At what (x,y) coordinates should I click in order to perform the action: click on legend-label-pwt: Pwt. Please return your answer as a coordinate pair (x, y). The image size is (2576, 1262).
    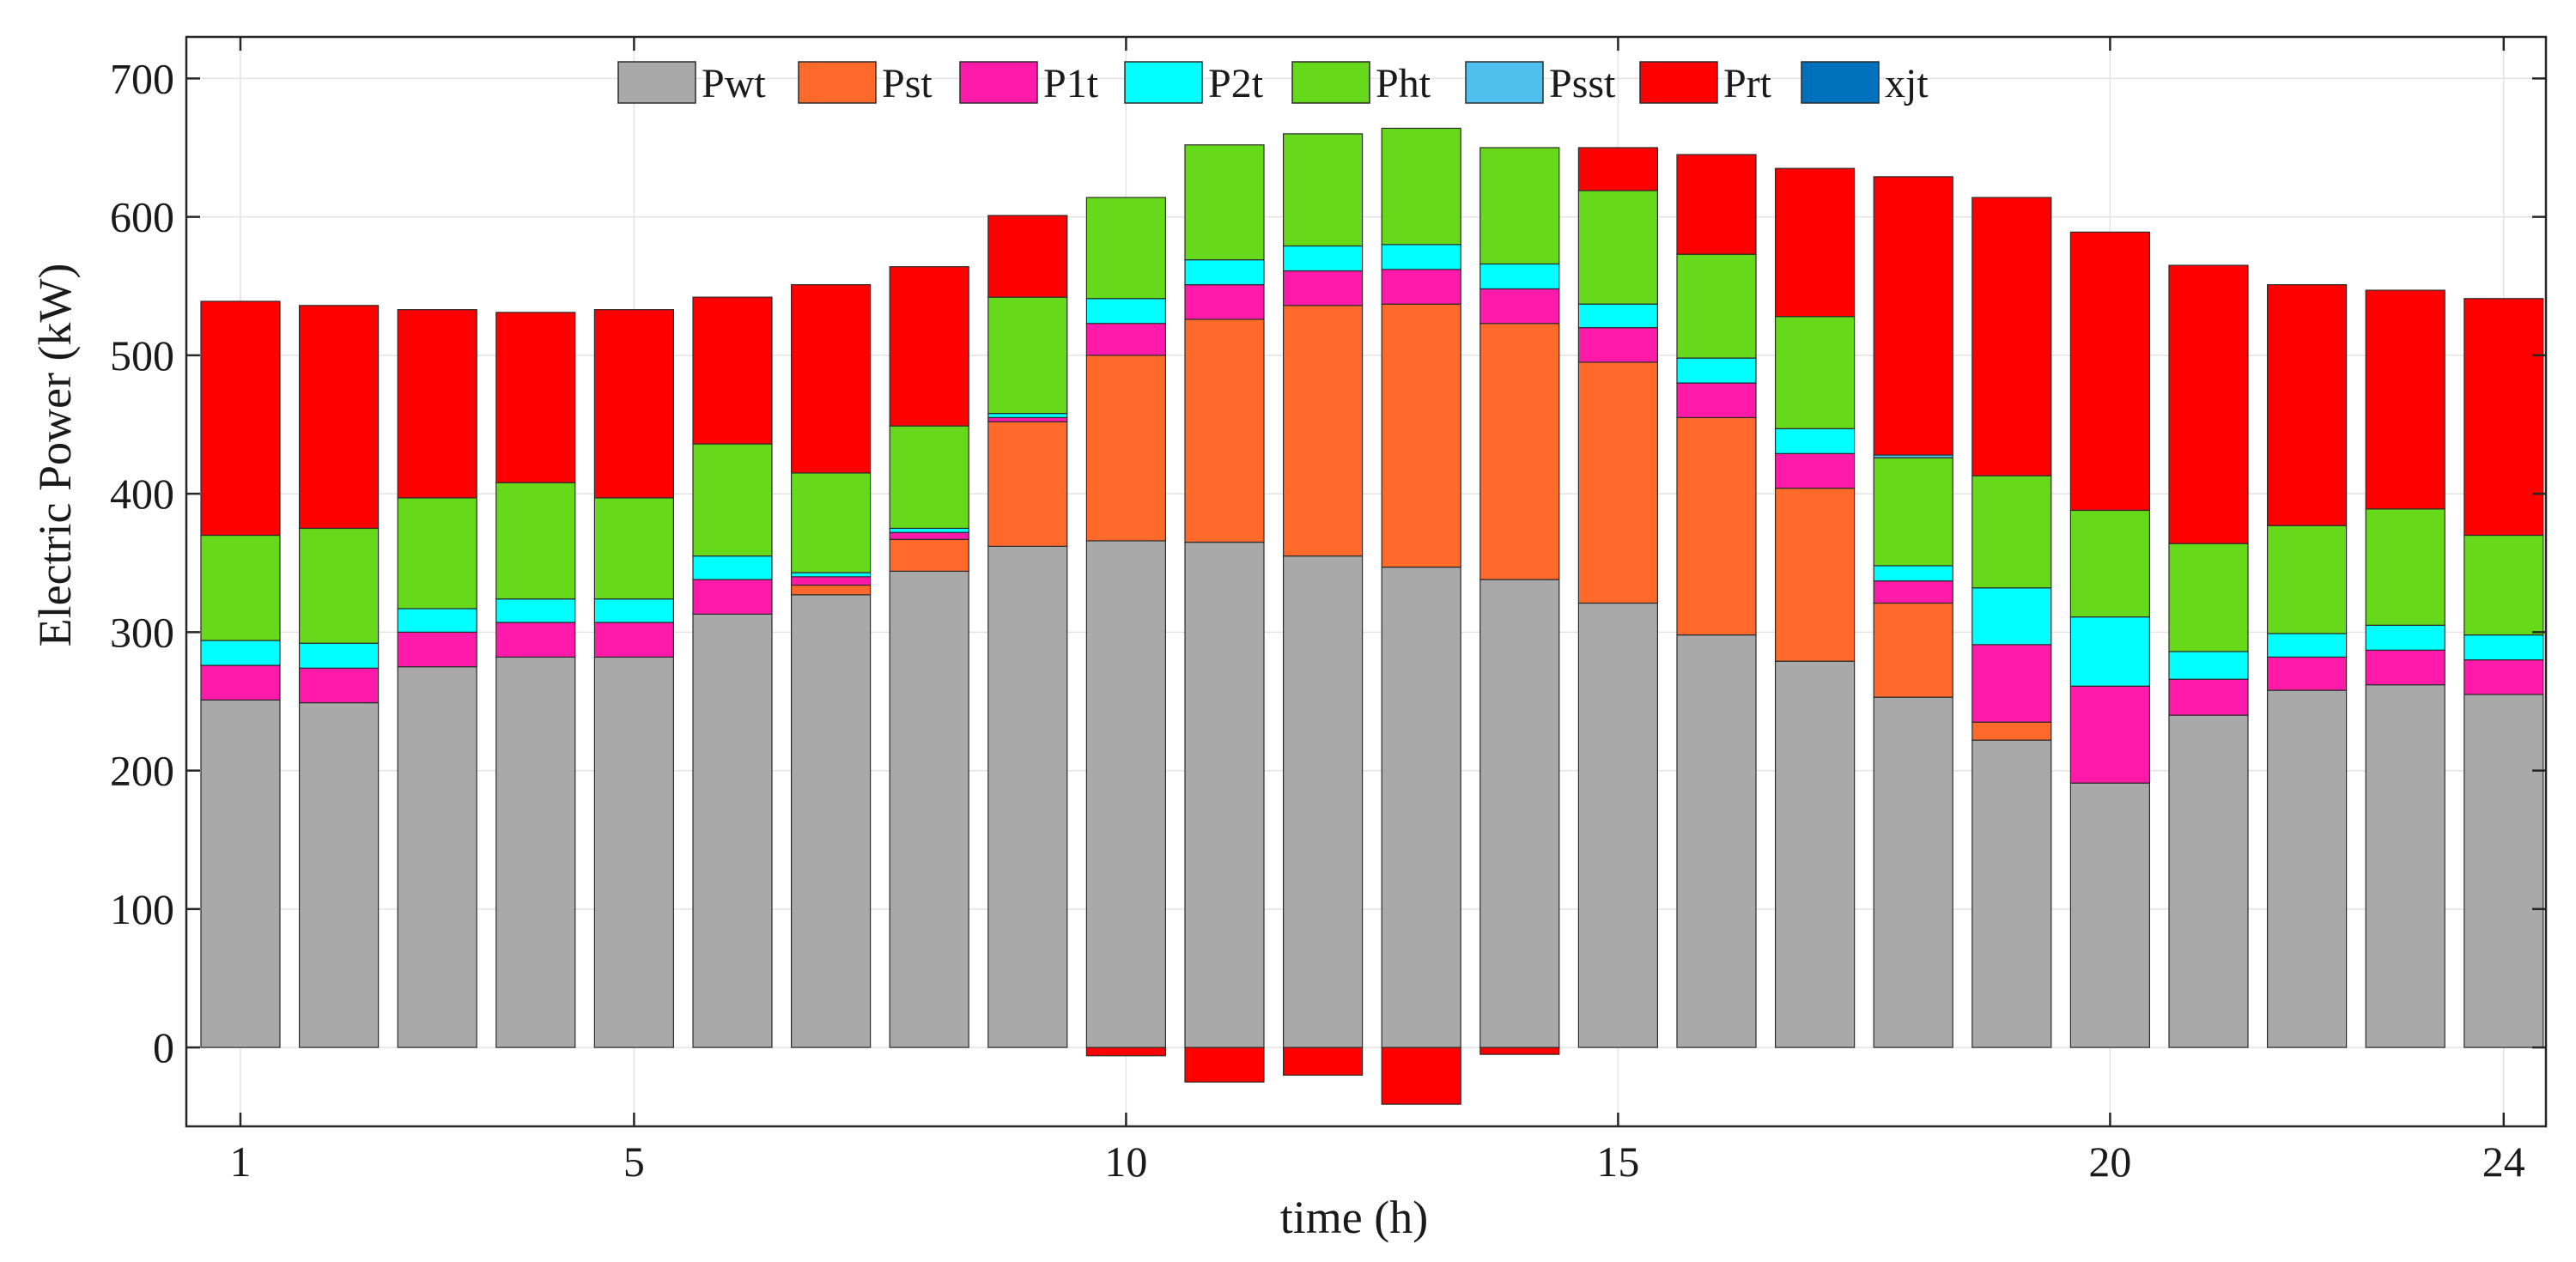
    Looking at the image, I should click on (734, 83).